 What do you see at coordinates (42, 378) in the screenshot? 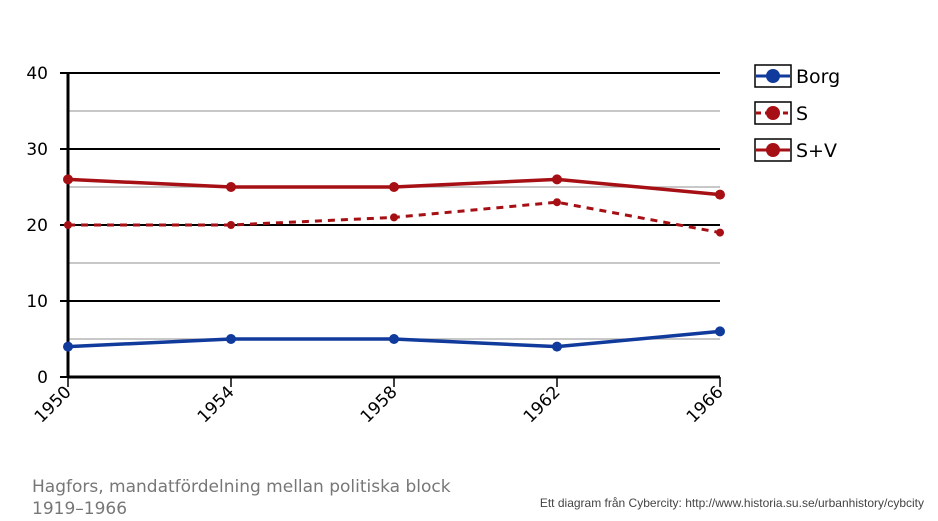
I see `y-tick-label: 0` at bounding box center [42, 378].